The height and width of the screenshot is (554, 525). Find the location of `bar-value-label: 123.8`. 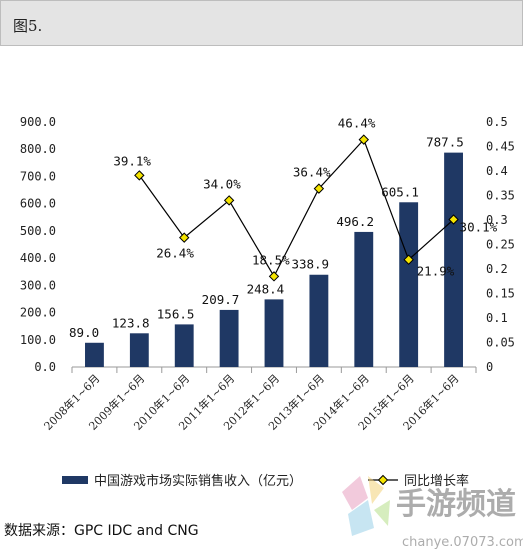

bar-value-label: 123.8 is located at coordinates (131, 322).